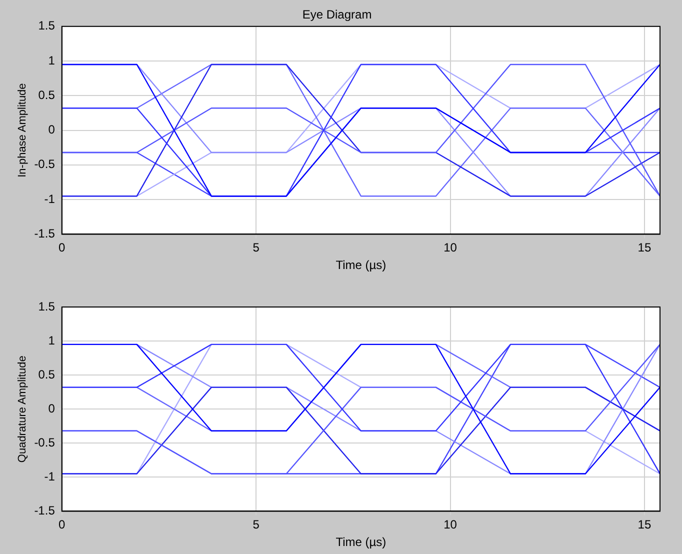 This screenshot has height=554, width=682. What do you see at coordinates (22, 130) in the screenshot?
I see `y-axis-title: In-phase Amplitude` at bounding box center [22, 130].